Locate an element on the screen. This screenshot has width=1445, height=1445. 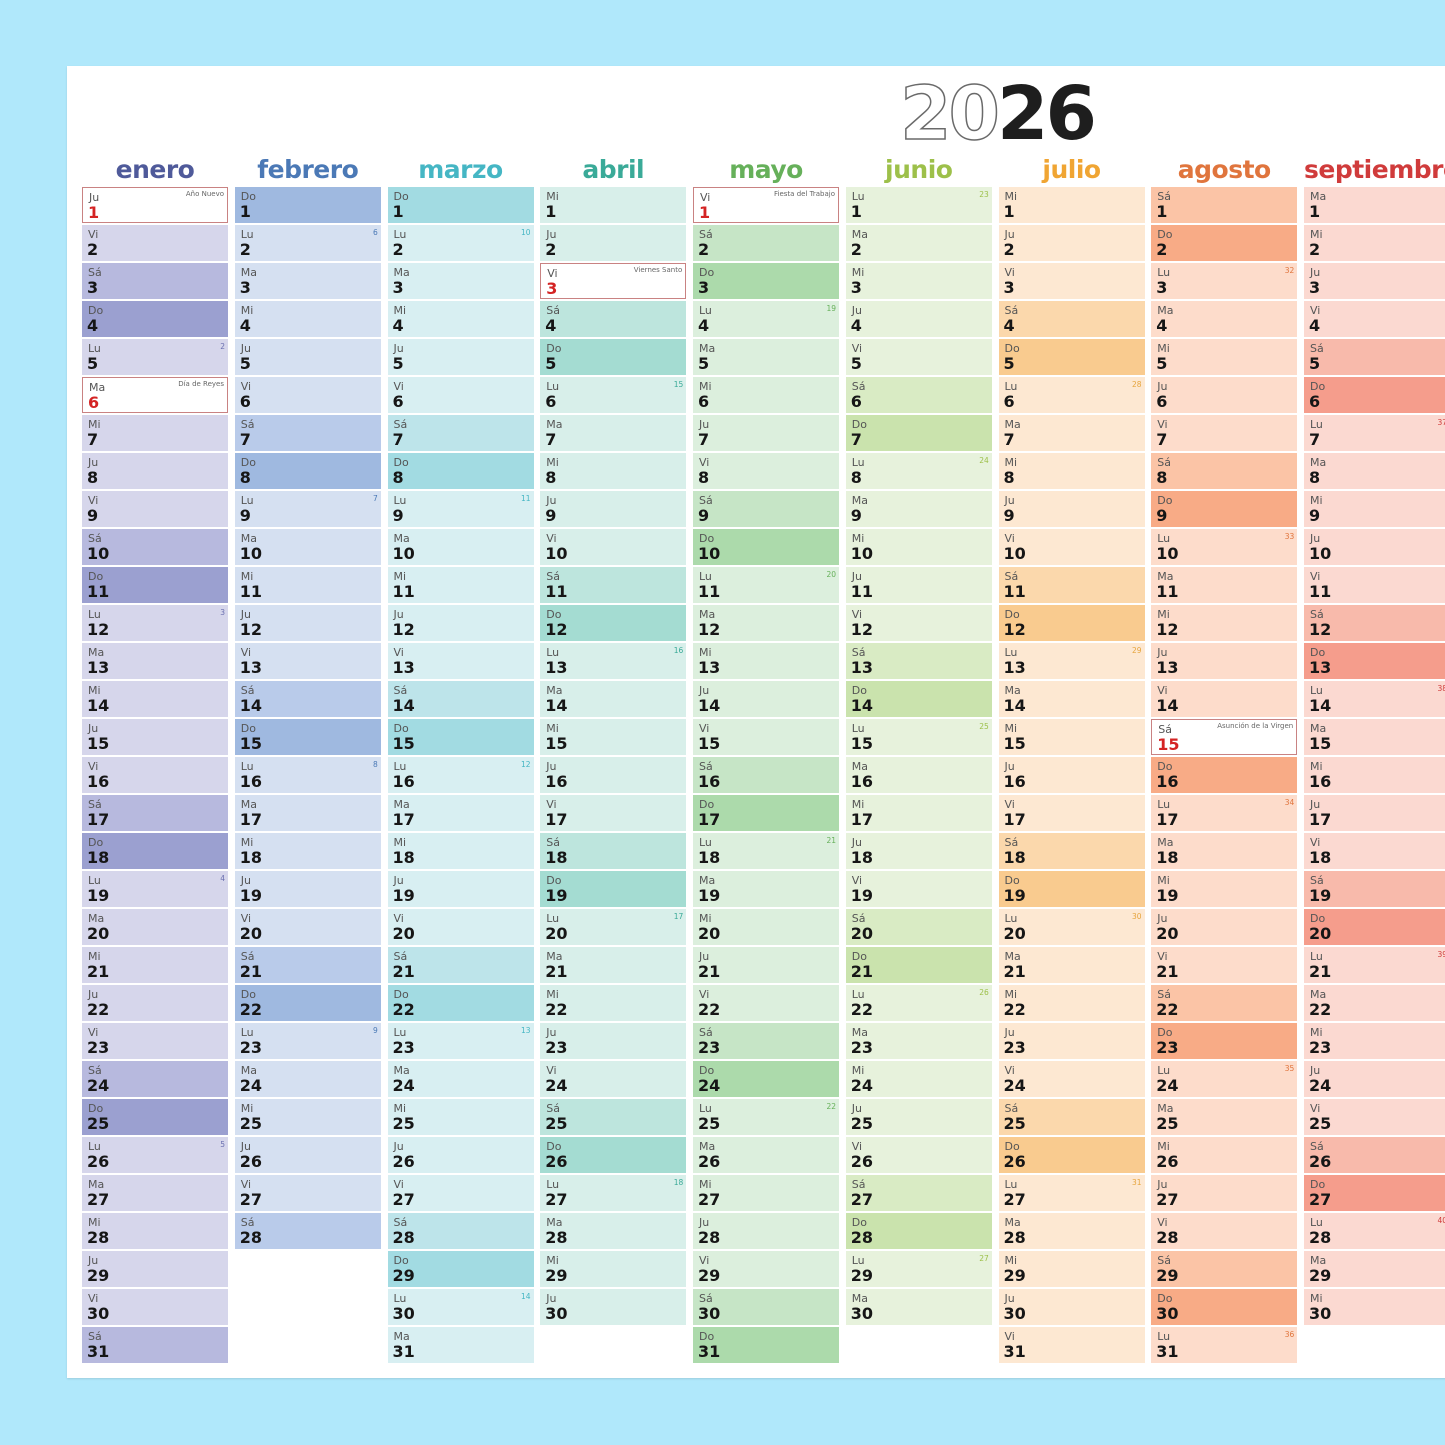
day-cell: Ju 26 is located at coordinates (460, 1155).